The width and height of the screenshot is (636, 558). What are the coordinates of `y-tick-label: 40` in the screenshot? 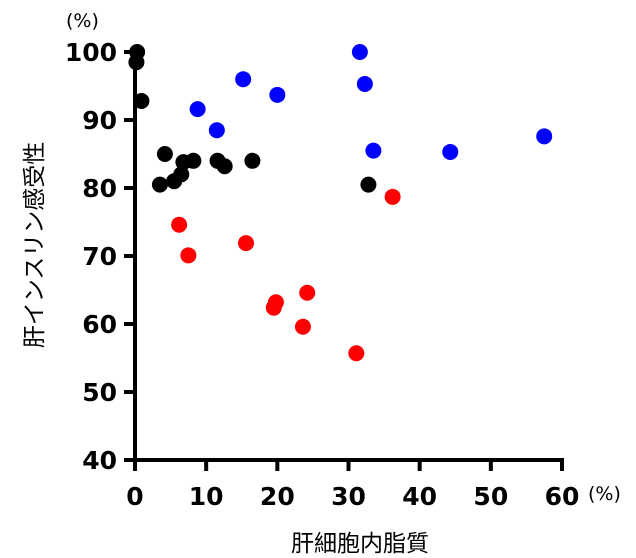 It's located at (99, 460).